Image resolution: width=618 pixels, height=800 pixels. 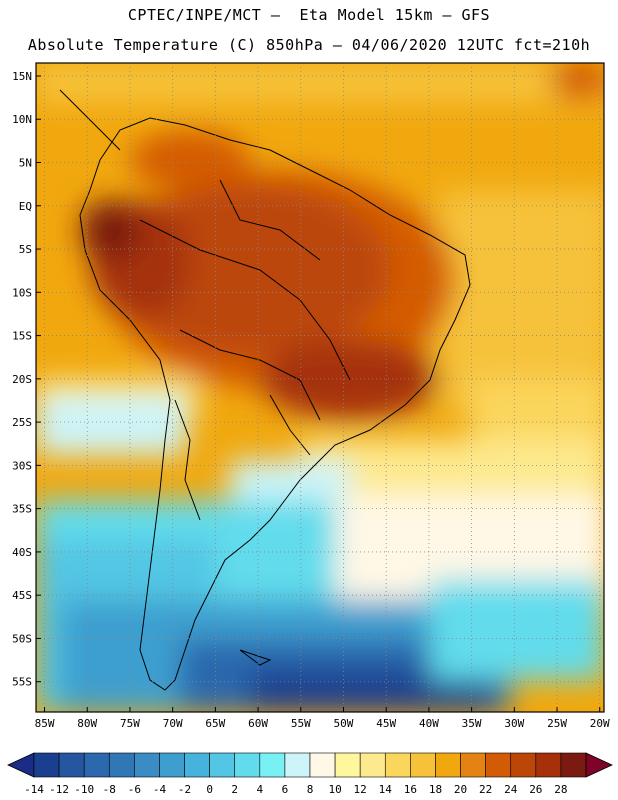 I want to click on map-title-line1: CPTEC/INPE/MCT – Eta Model 15km – GFS, so click(x=309, y=15).